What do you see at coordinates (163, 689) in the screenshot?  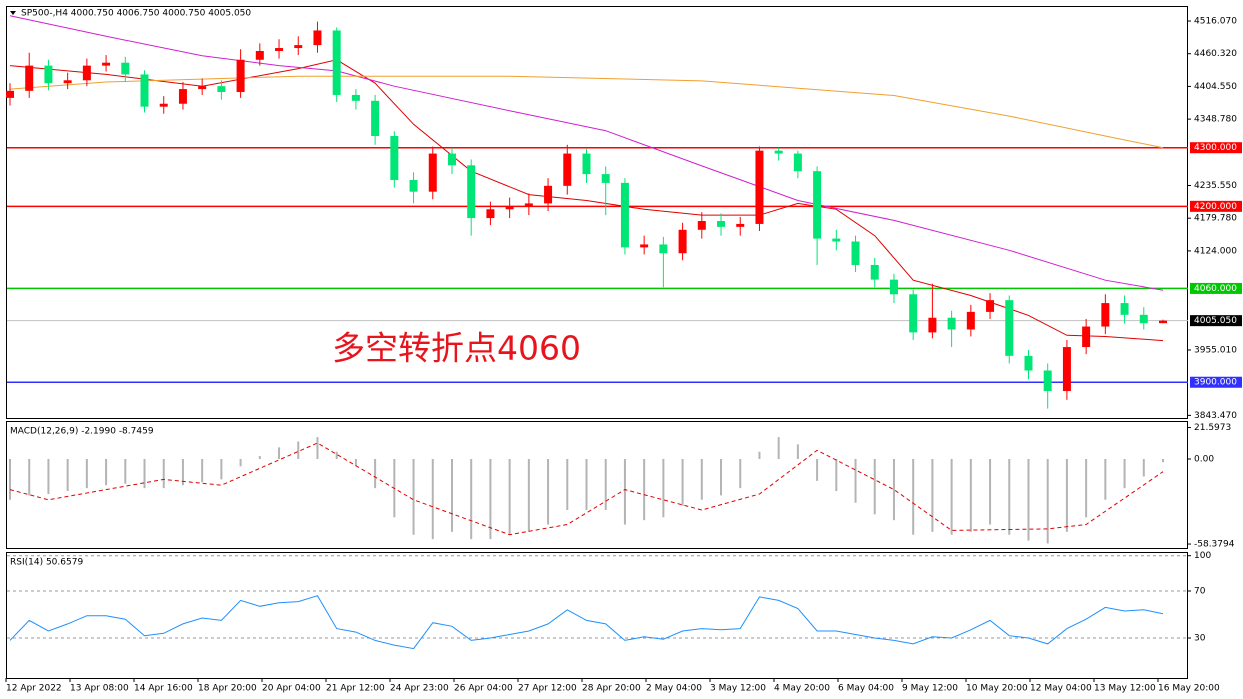 I see `x-tick-label: 14 Apr 16:00` at bounding box center [163, 689].